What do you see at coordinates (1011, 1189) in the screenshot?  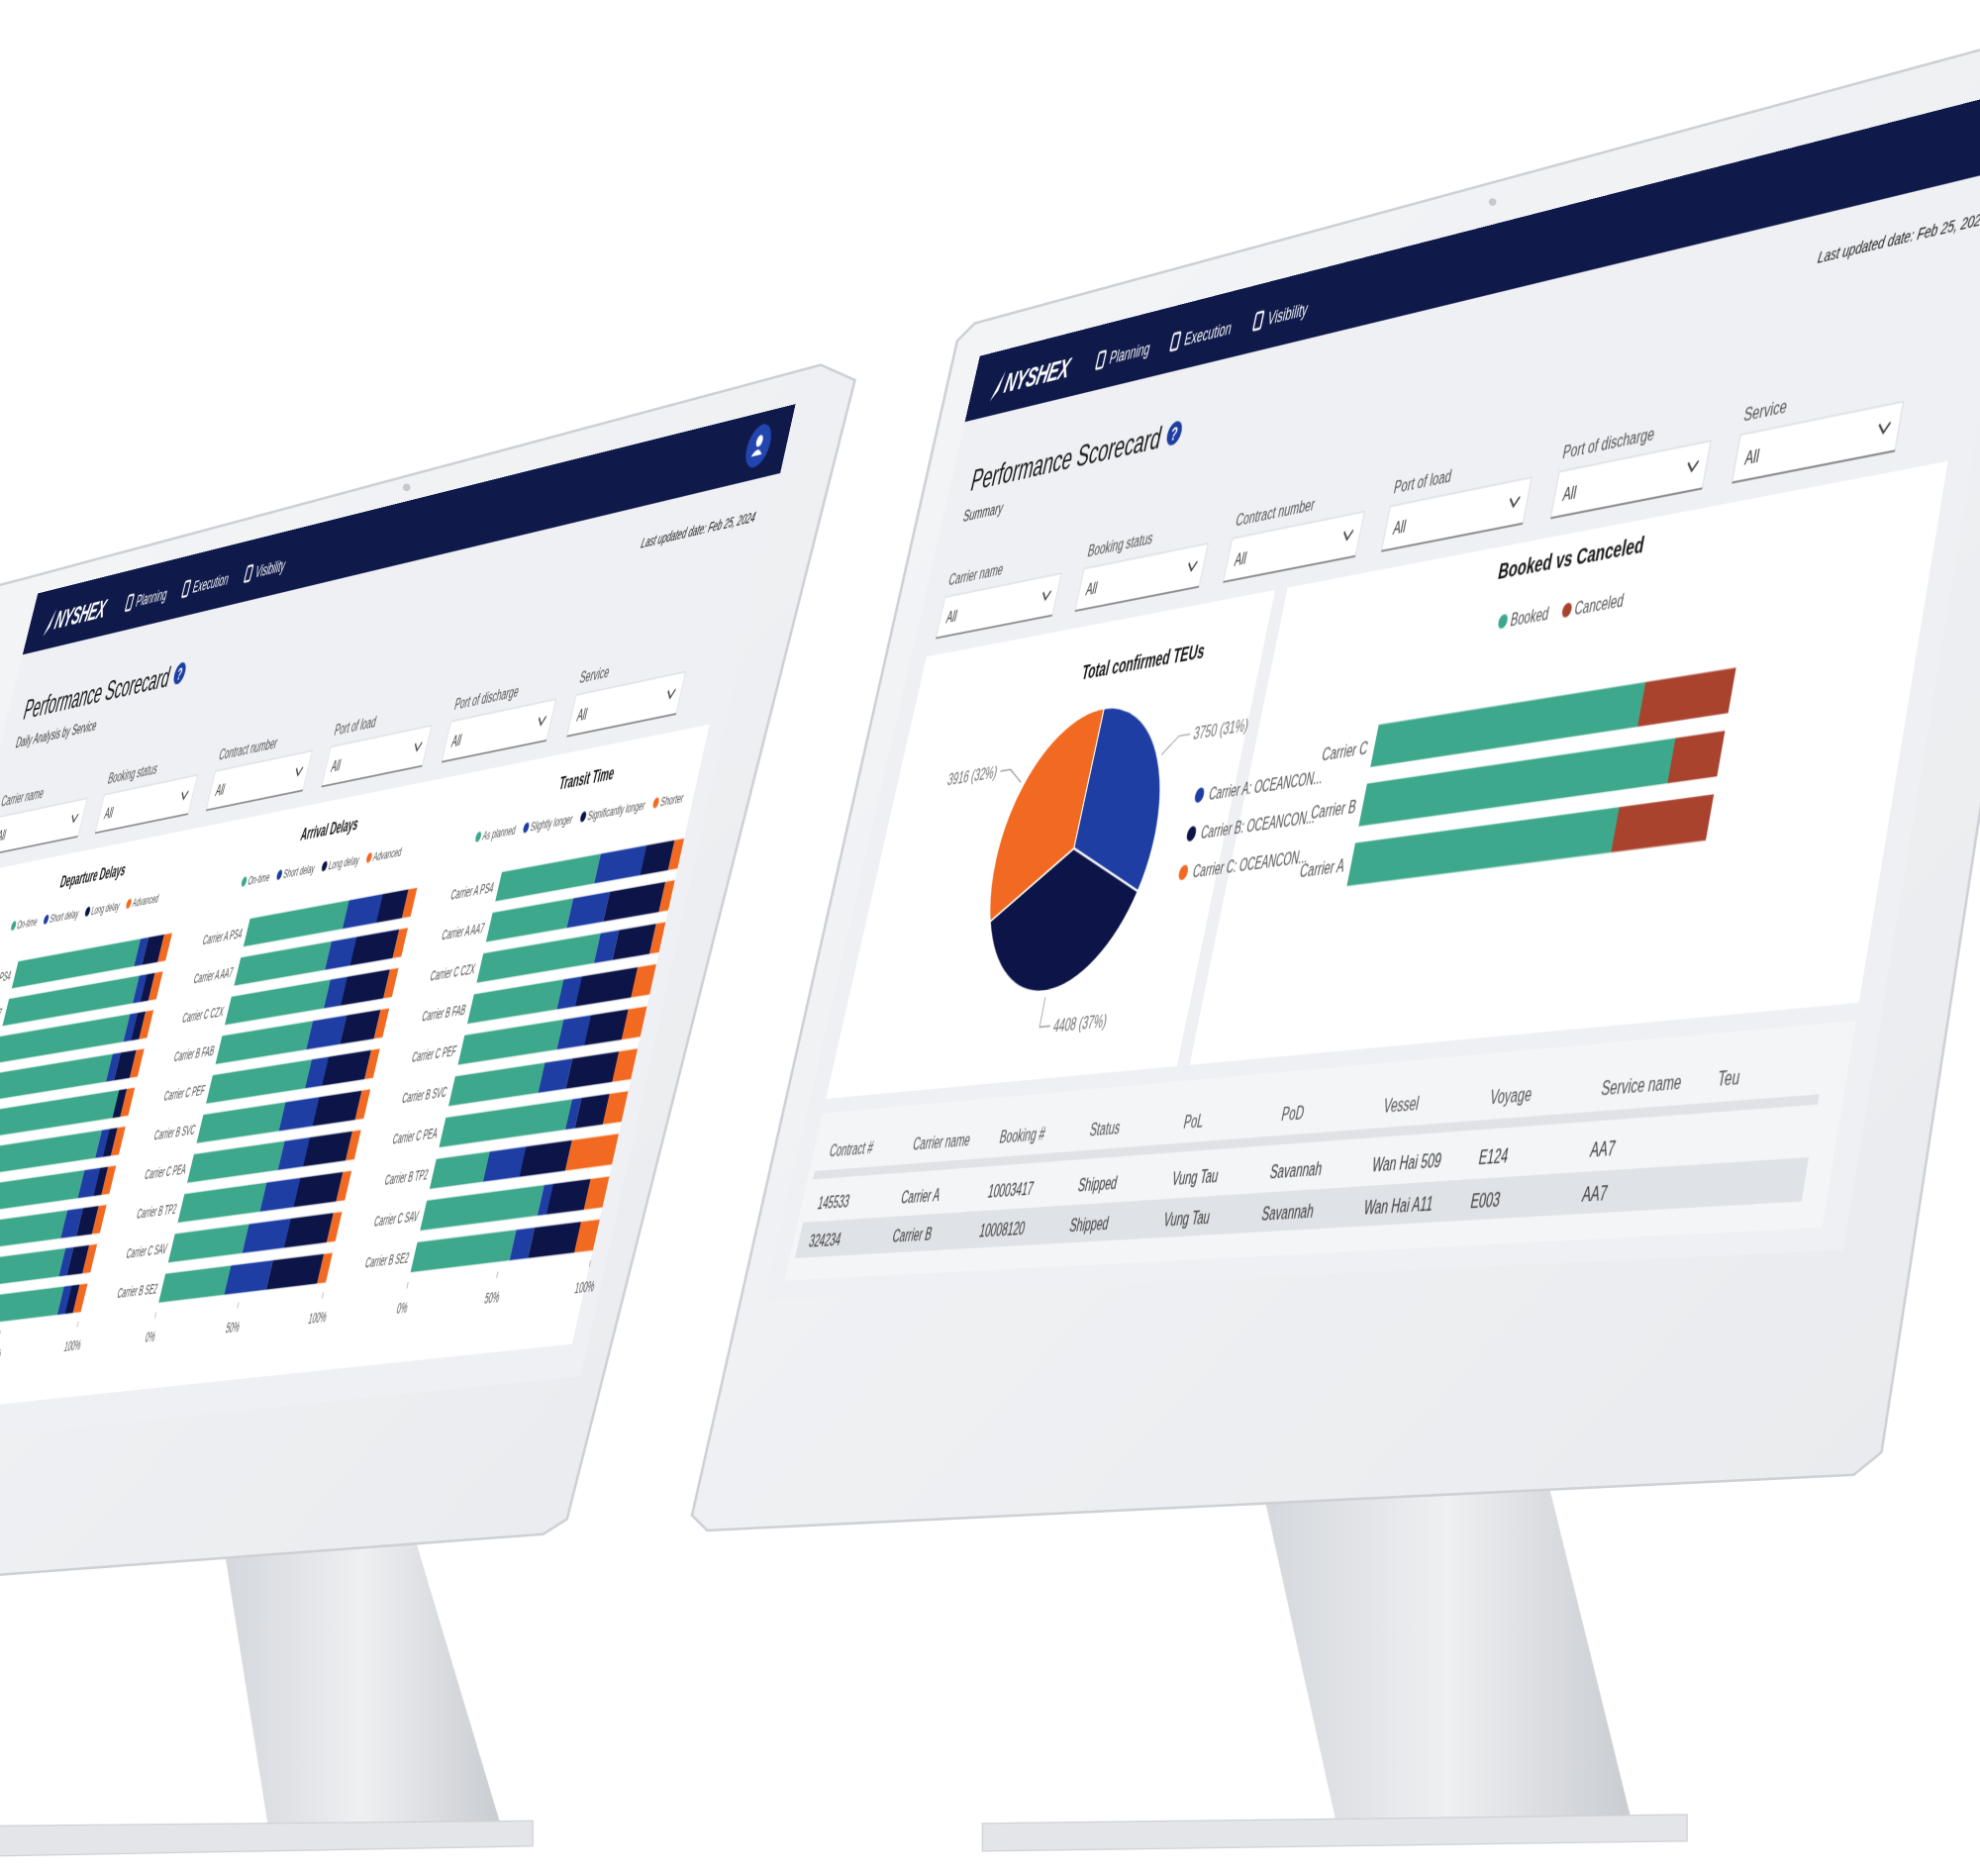 I see `table-cell: 10003417` at bounding box center [1011, 1189].